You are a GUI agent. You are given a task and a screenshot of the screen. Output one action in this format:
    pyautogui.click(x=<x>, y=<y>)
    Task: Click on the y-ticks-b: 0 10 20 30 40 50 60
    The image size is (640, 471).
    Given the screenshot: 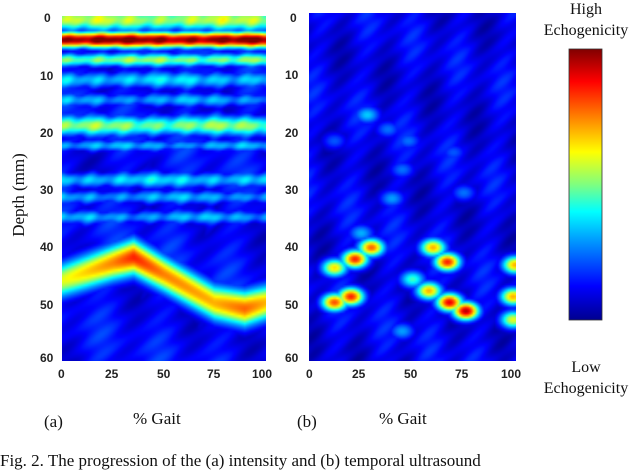 What is the action you would take?
    pyautogui.click(x=292, y=188)
    